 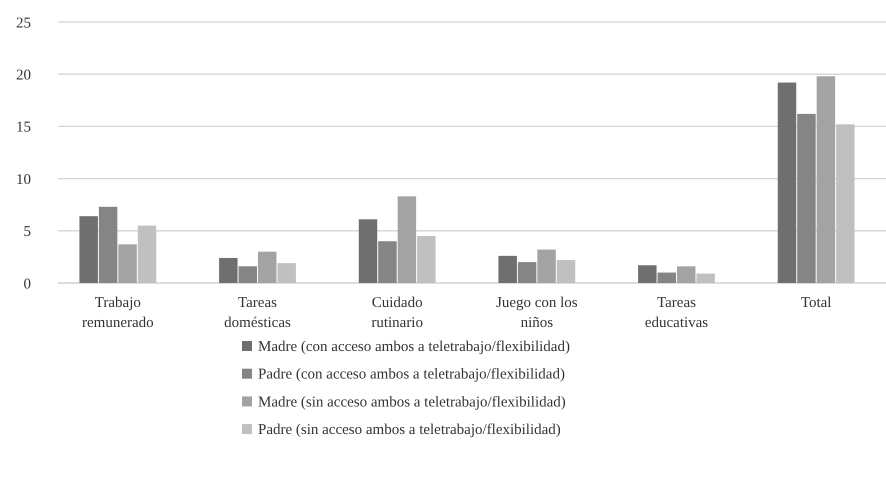 I want to click on y-tick-label: 15, so click(x=23, y=128).